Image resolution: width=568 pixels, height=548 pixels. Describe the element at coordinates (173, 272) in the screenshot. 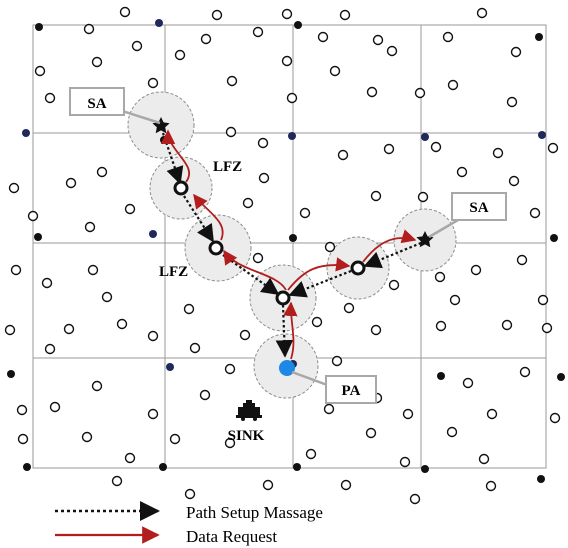

I see `lfz-label: LFZ` at that location.